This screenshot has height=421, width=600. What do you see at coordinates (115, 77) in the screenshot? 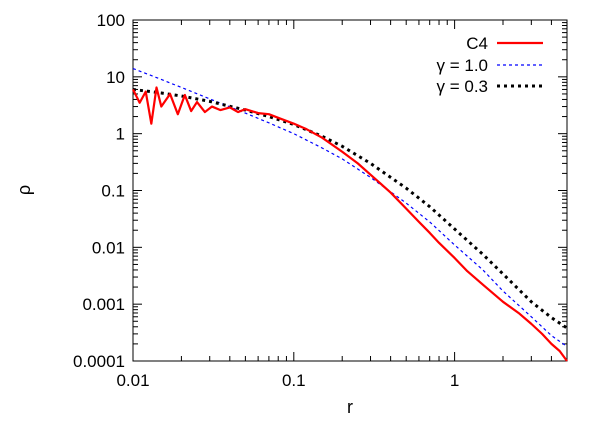
I see `y-tick-label: 10` at bounding box center [115, 77].